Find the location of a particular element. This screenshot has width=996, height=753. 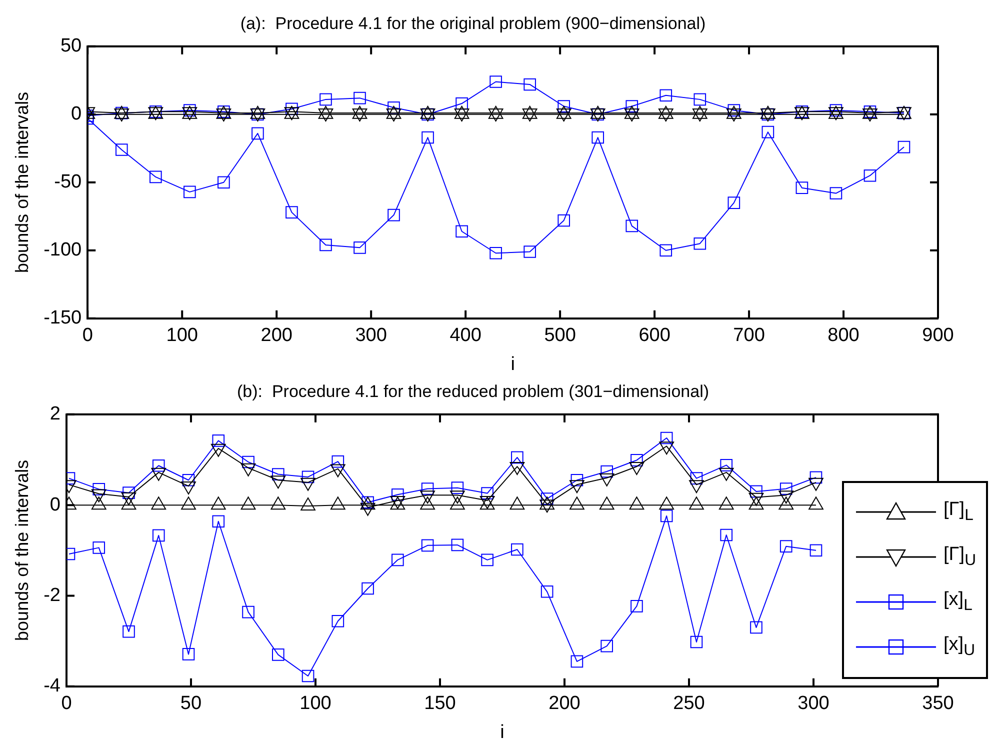

legend-label: [Γ]$_{L}$ is located at coordinates (959, 511).